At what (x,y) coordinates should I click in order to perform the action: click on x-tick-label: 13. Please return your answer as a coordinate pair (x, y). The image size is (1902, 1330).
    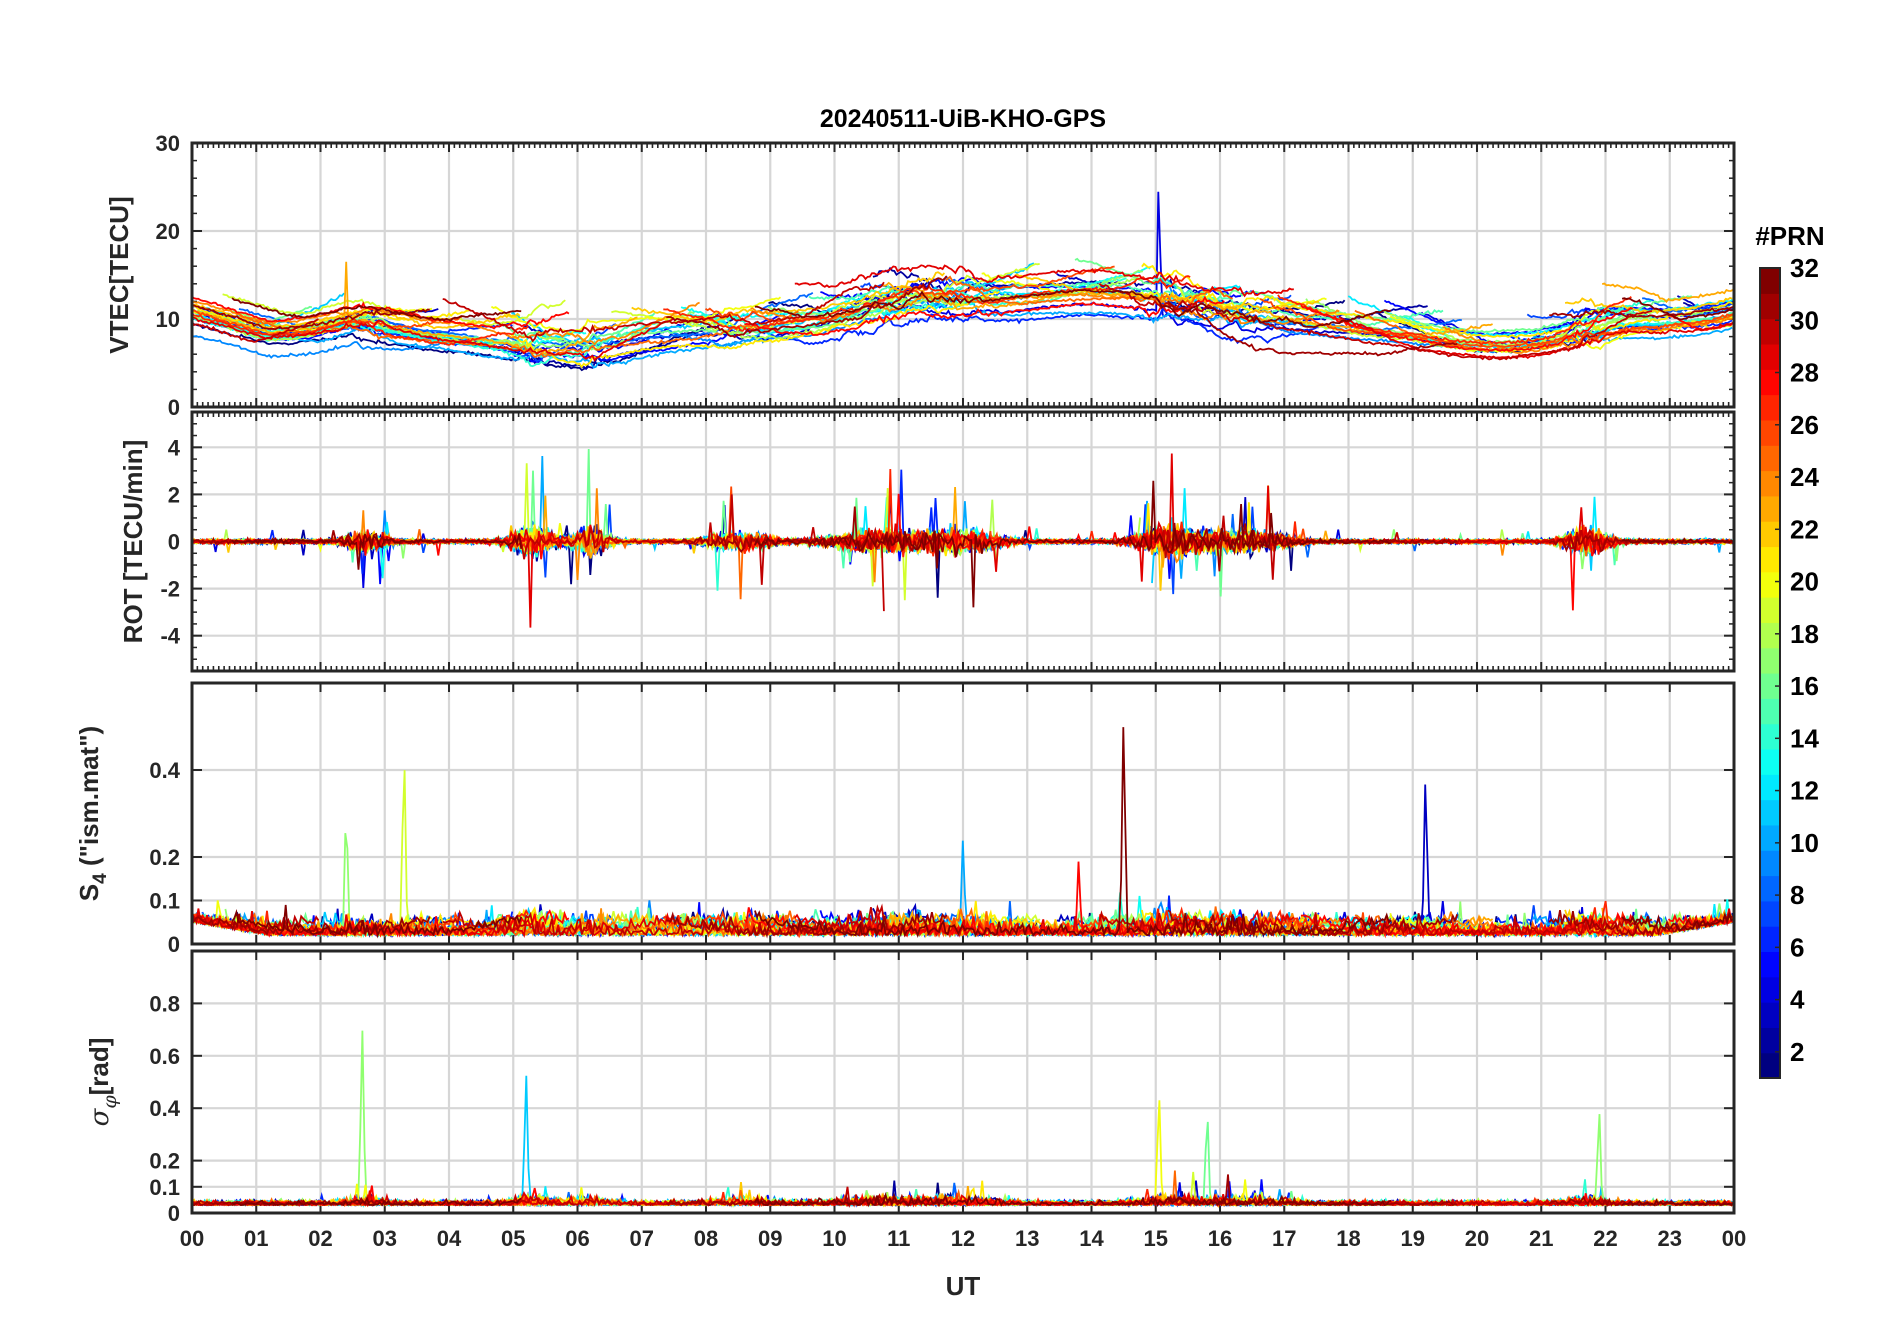
    Looking at the image, I should click on (1027, 1238).